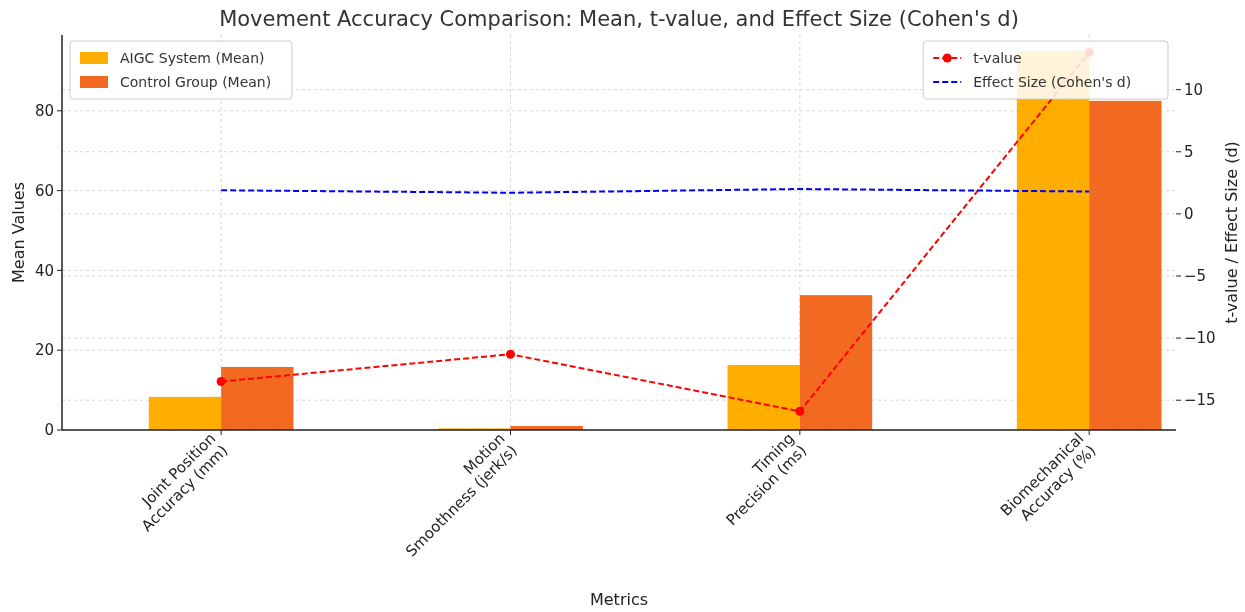  What do you see at coordinates (44, 270) in the screenshot?
I see `y-tick-label: 40` at bounding box center [44, 270].